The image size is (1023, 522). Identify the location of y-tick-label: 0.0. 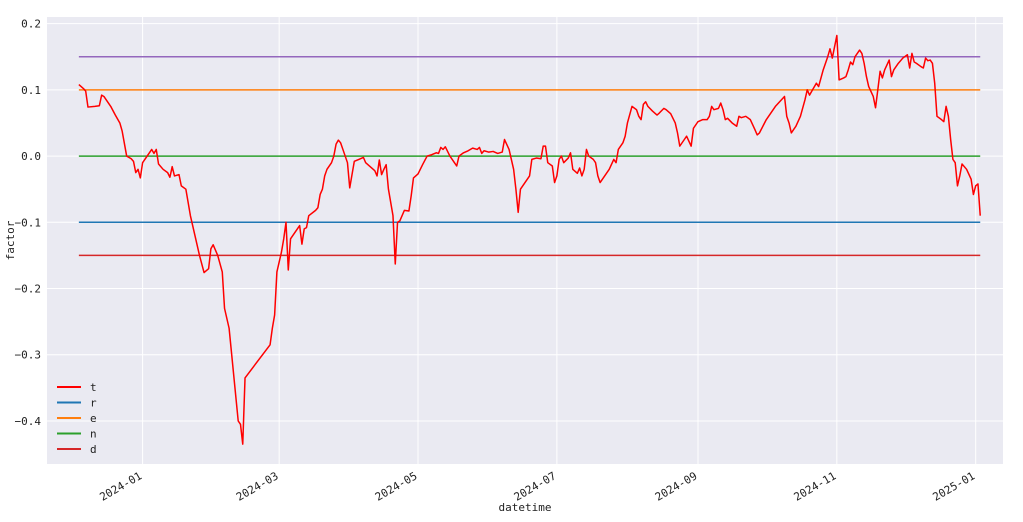
(31, 156).